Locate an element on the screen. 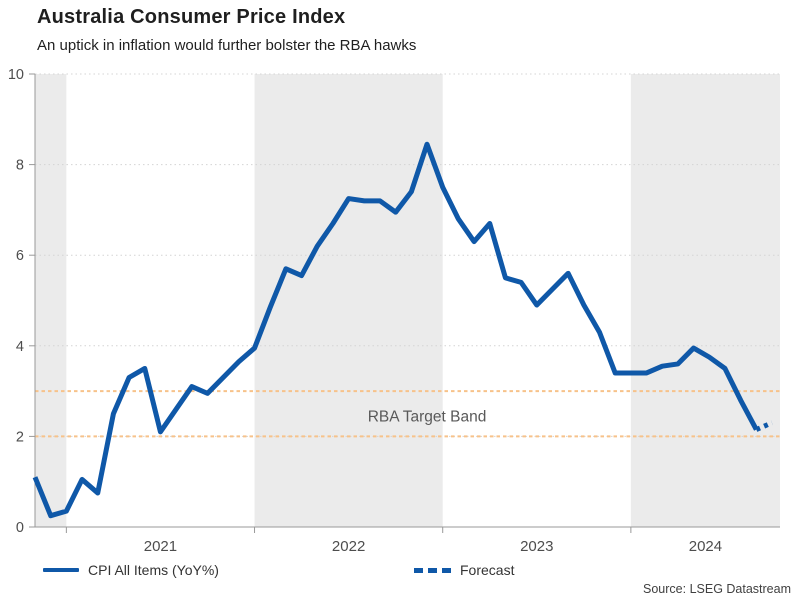 The height and width of the screenshot is (601, 801). y-tick-label: 8 is located at coordinates (20, 166).